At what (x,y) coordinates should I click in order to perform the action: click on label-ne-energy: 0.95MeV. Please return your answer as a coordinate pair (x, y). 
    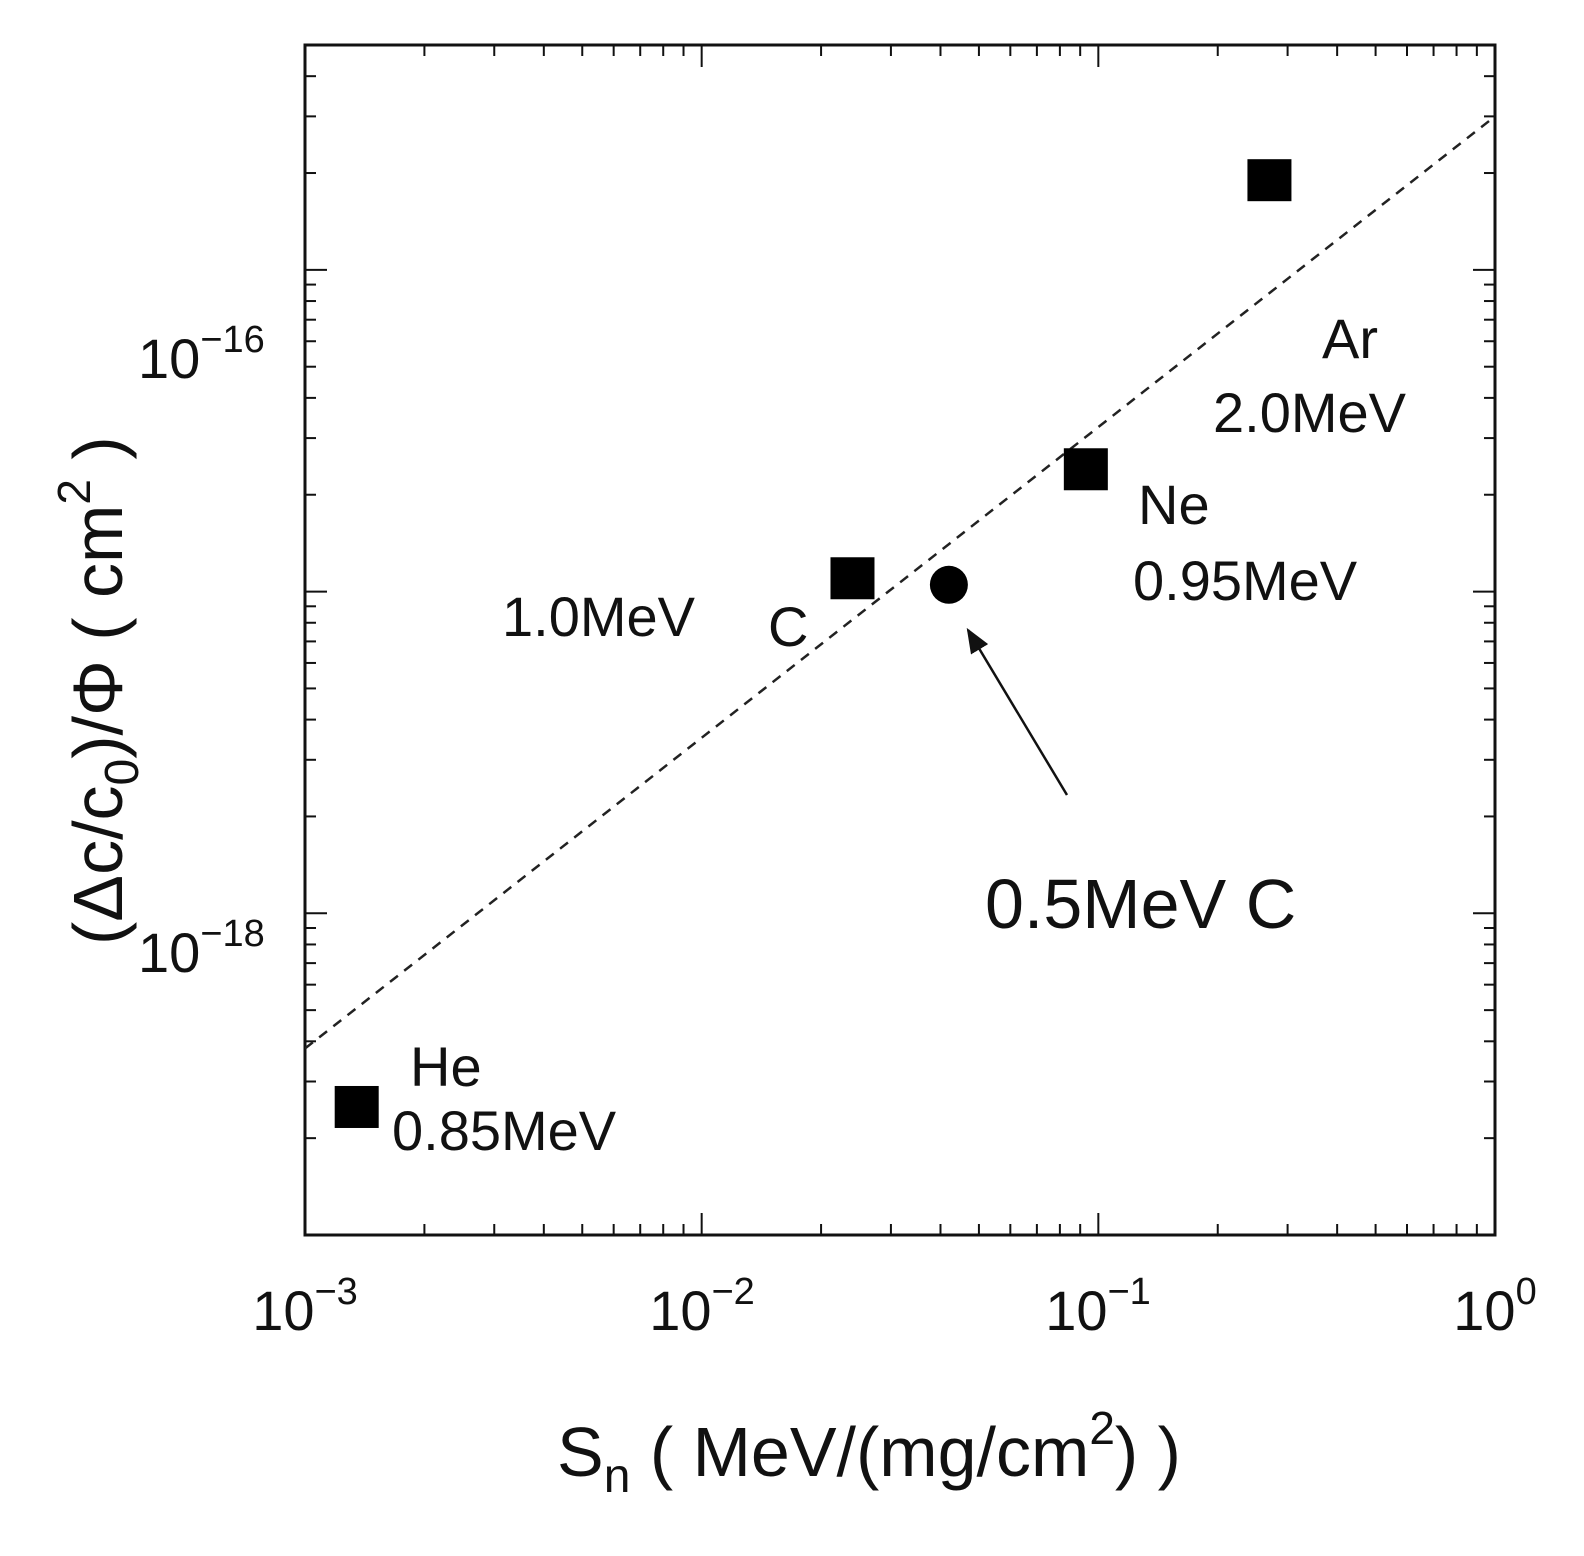
    Looking at the image, I should click on (1245, 580).